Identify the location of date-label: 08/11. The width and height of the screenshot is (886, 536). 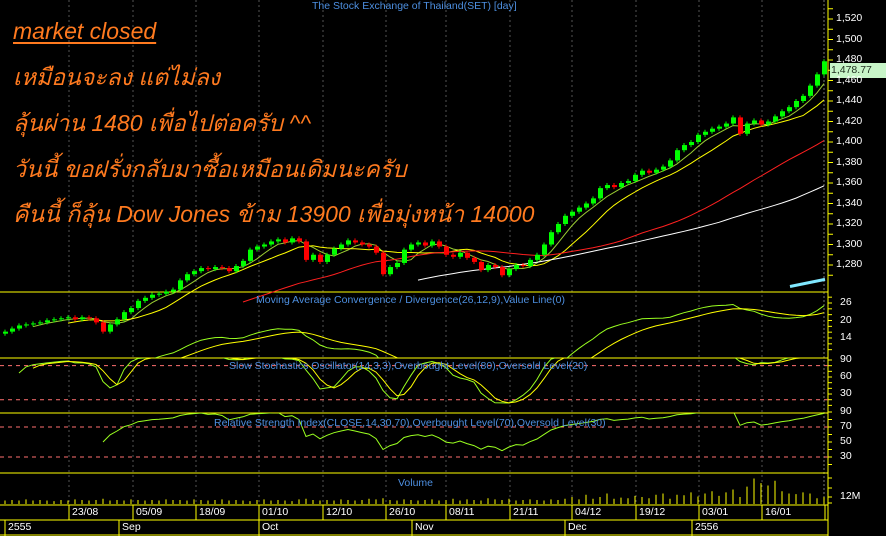
(462, 512).